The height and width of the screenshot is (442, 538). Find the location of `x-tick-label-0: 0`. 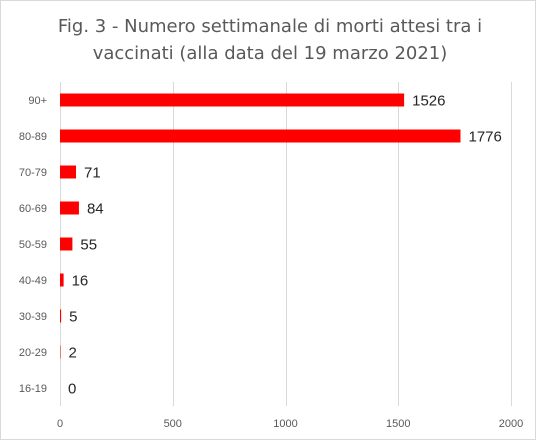

x-tick-label-0: 0 is located at coordinates (60, 424).